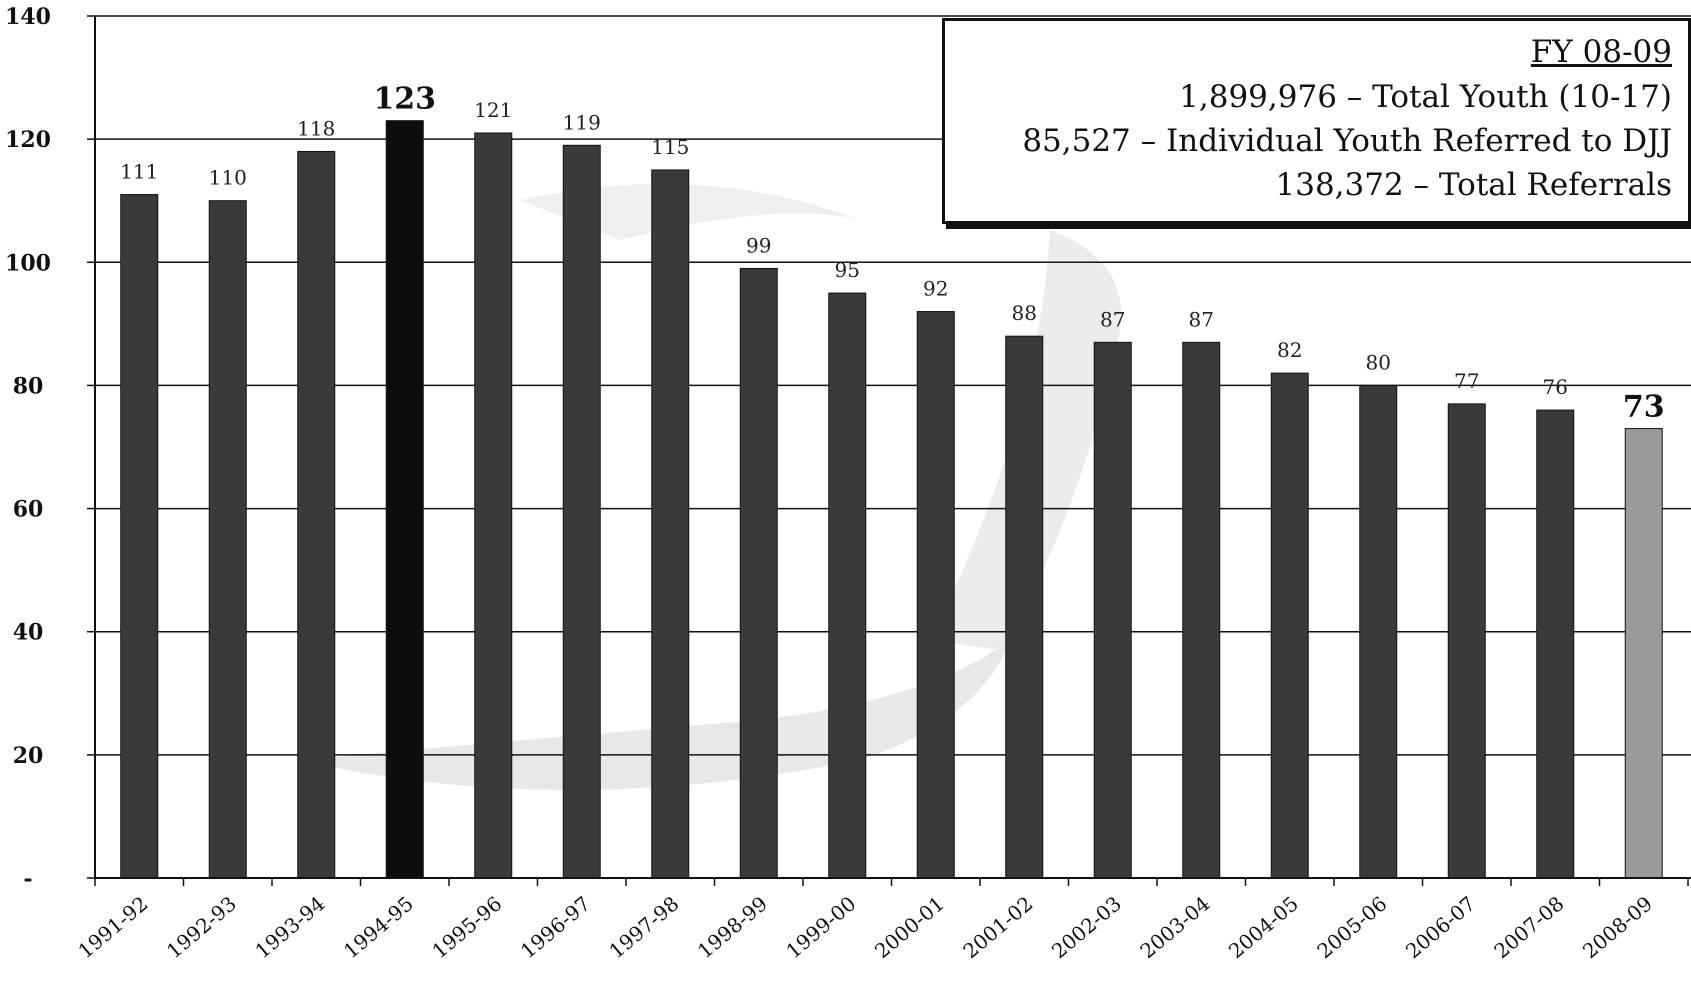 The image size is (1691, 1006). Describe the element at coordinates (1617, 927) in the screenshot. I see `x-tick-label-2008-09: 2008-09` at that location.